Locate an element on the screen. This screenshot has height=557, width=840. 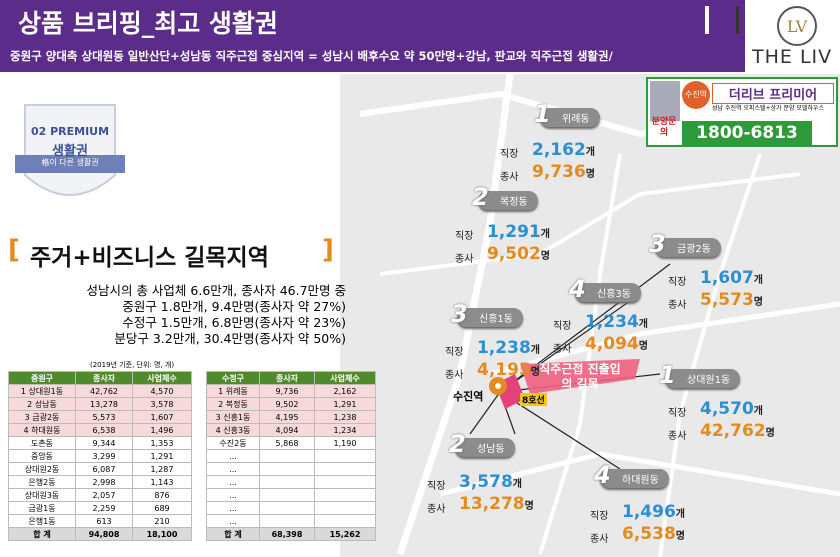
table-cell: 210 is located at coordinates (162, 521).